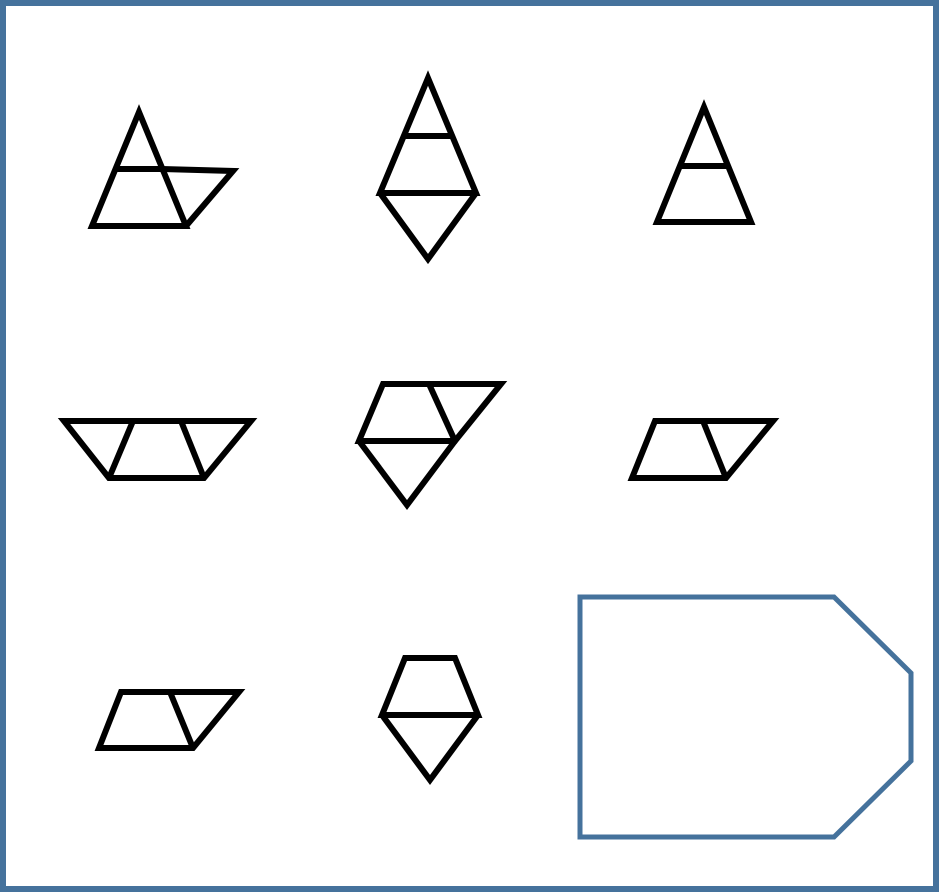  I want to click on figure-r2c2, so click(431, 445).